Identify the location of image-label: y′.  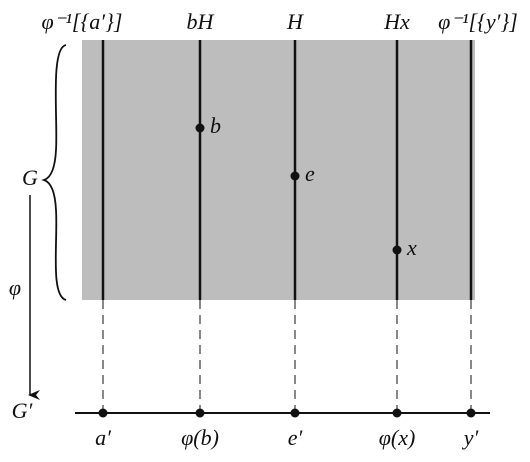
(471, 437).